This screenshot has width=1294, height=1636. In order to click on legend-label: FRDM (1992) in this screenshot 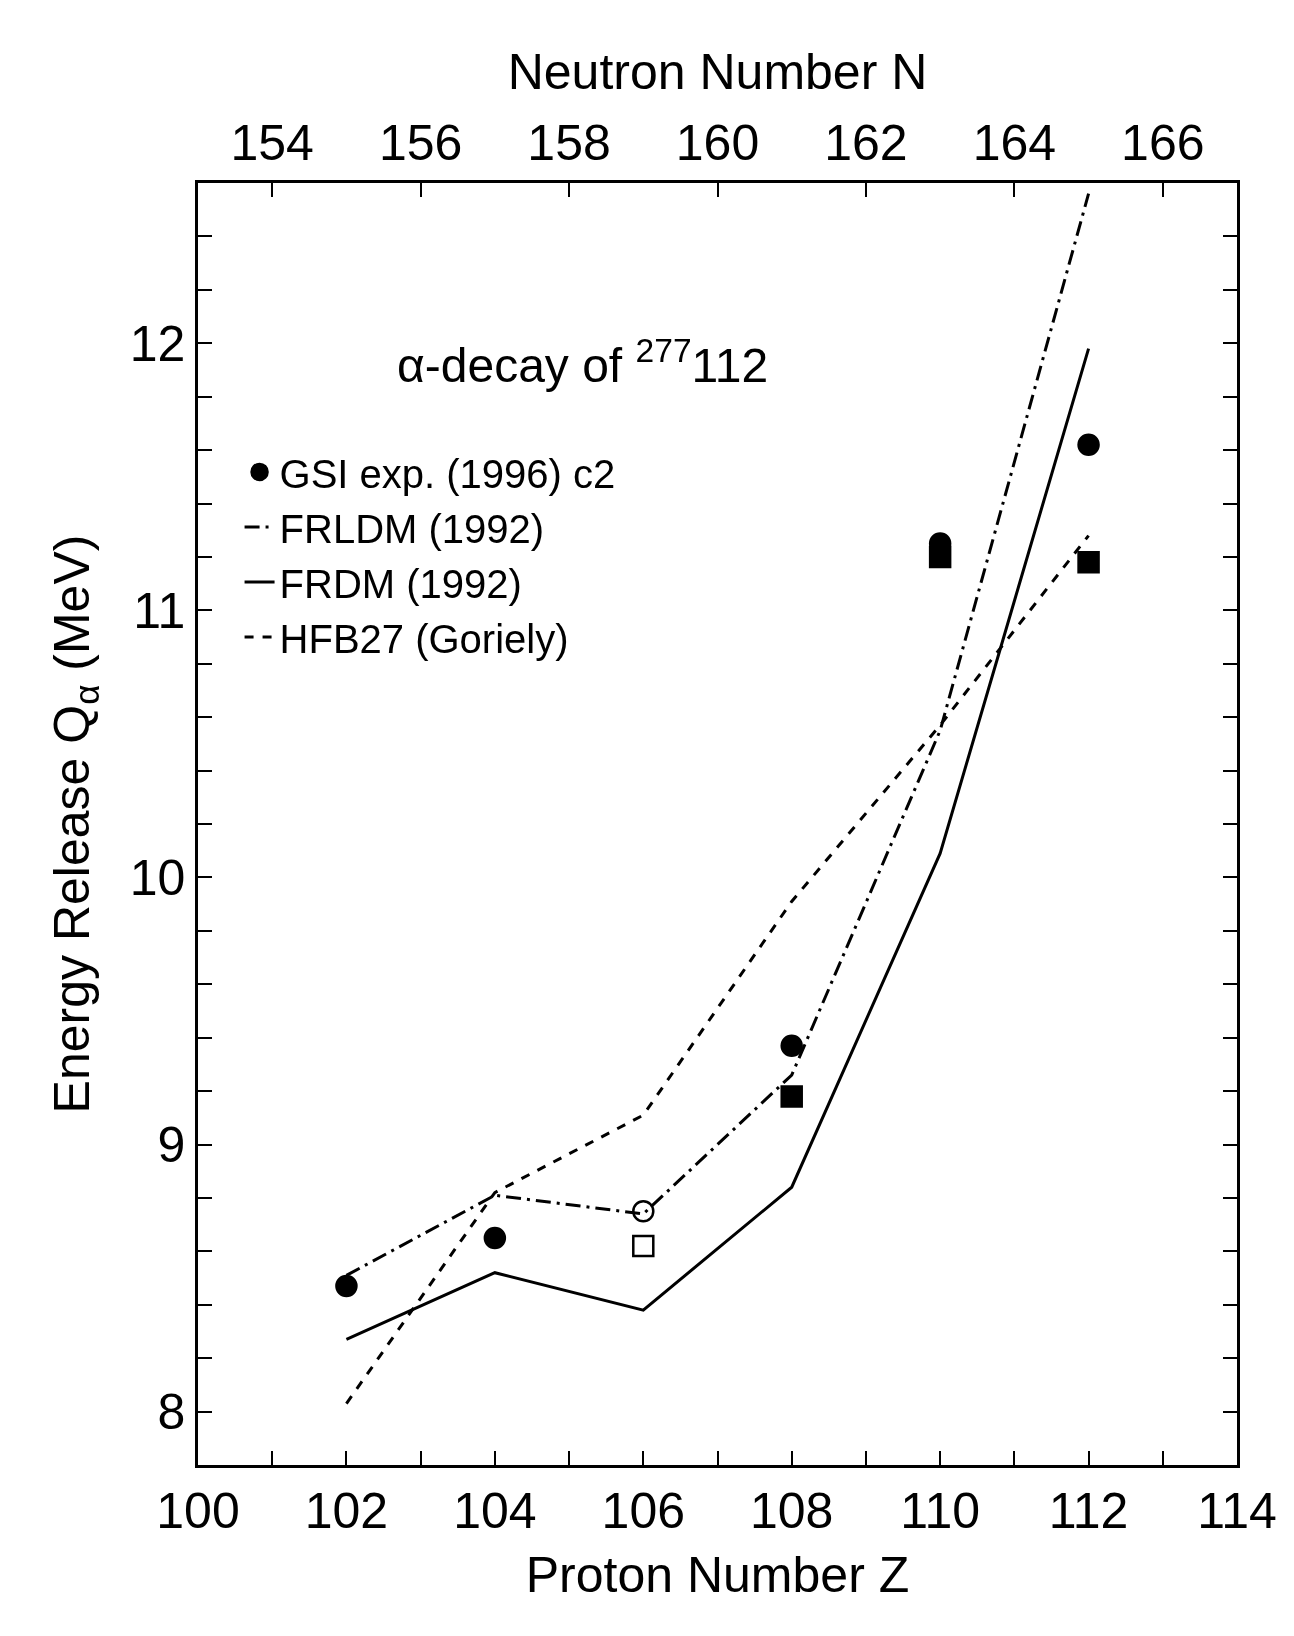, I will do `click(400, 583)`.